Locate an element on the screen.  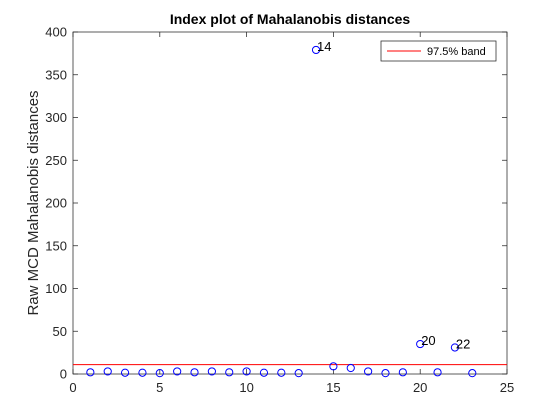
y-tick-label: 150 is located at coordinates (56, 245).